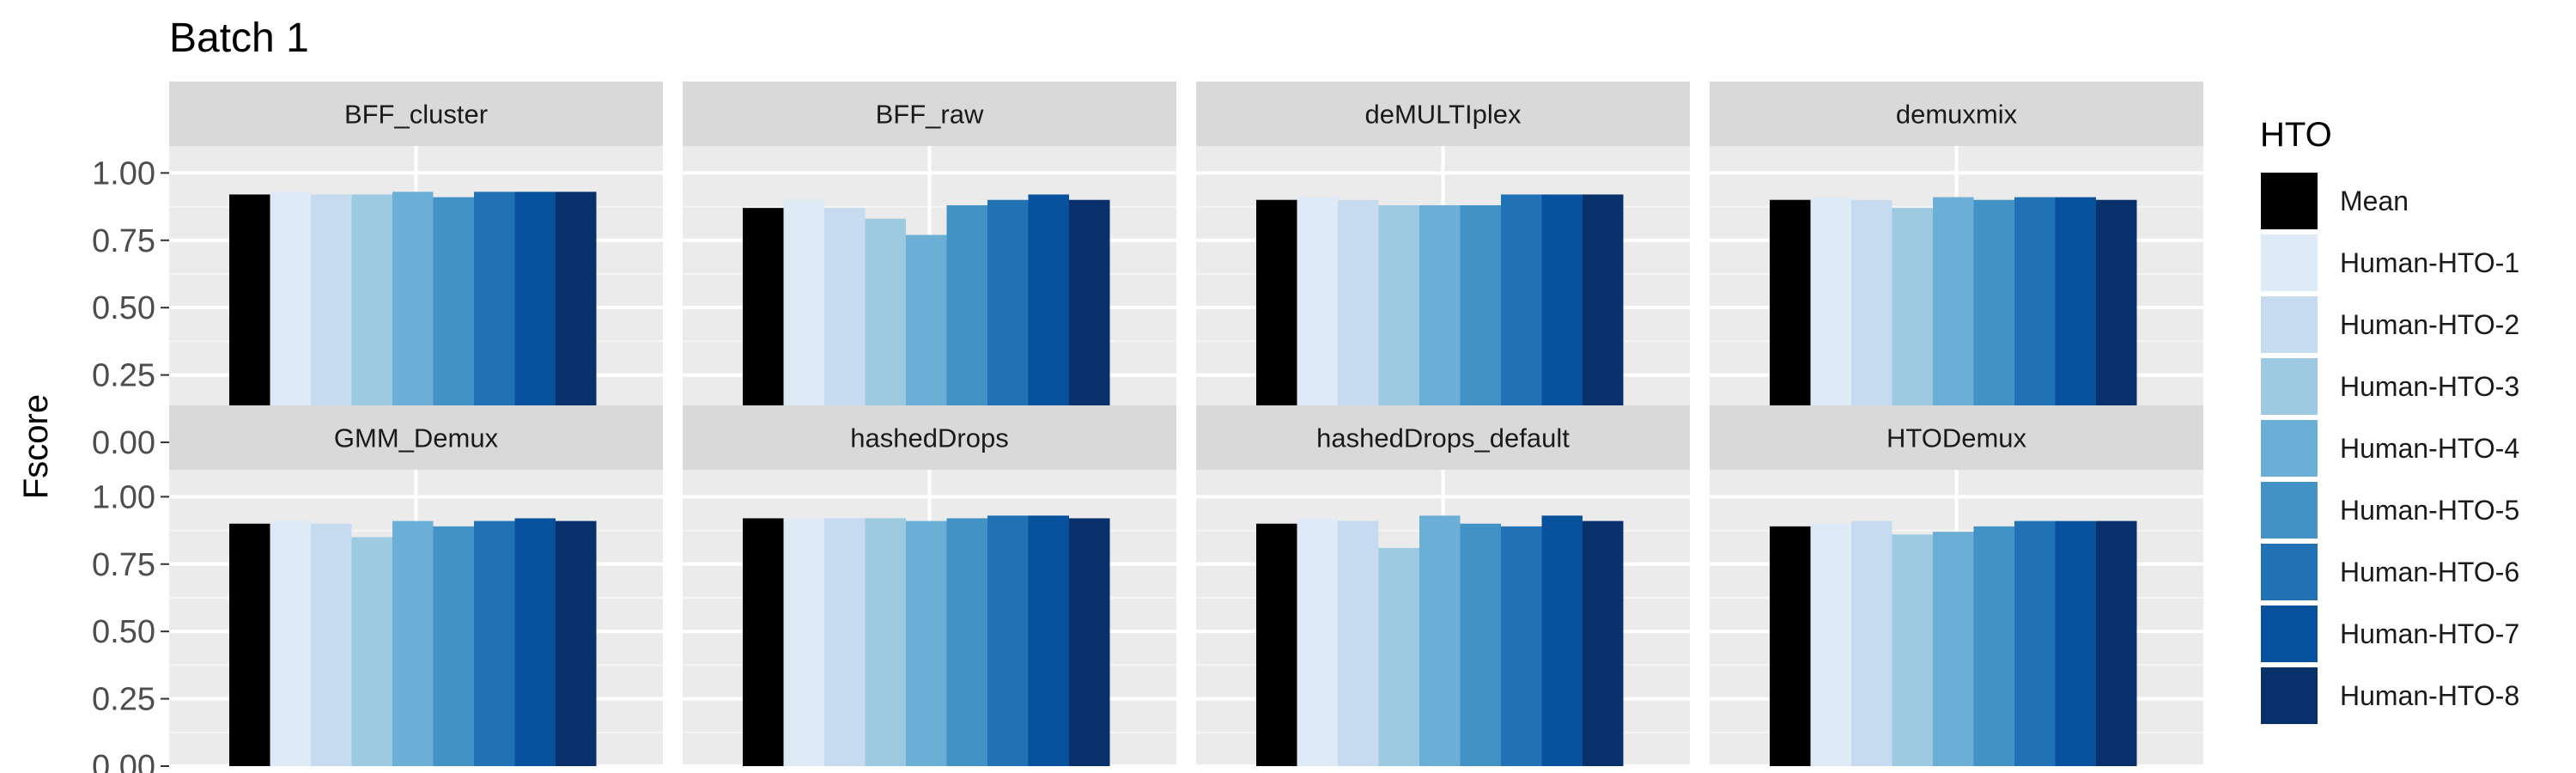 The width and height of the screenshot is (2576, 773). What do you see at coordinates (1956, 438) in the screenshot?
I see `facet-strip-label: HTODemux` at bounding box center [1956, 438].